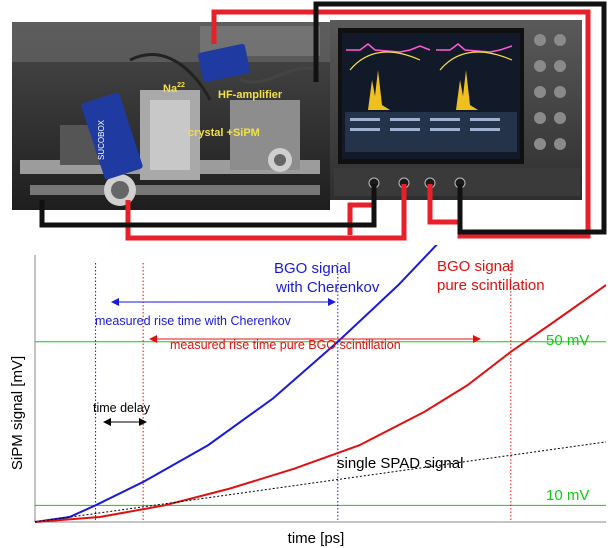 The image size is (608, 548). Describe the element at coordinates (112, 136) in the screenshot. I see `sipm-box-left` at that location.